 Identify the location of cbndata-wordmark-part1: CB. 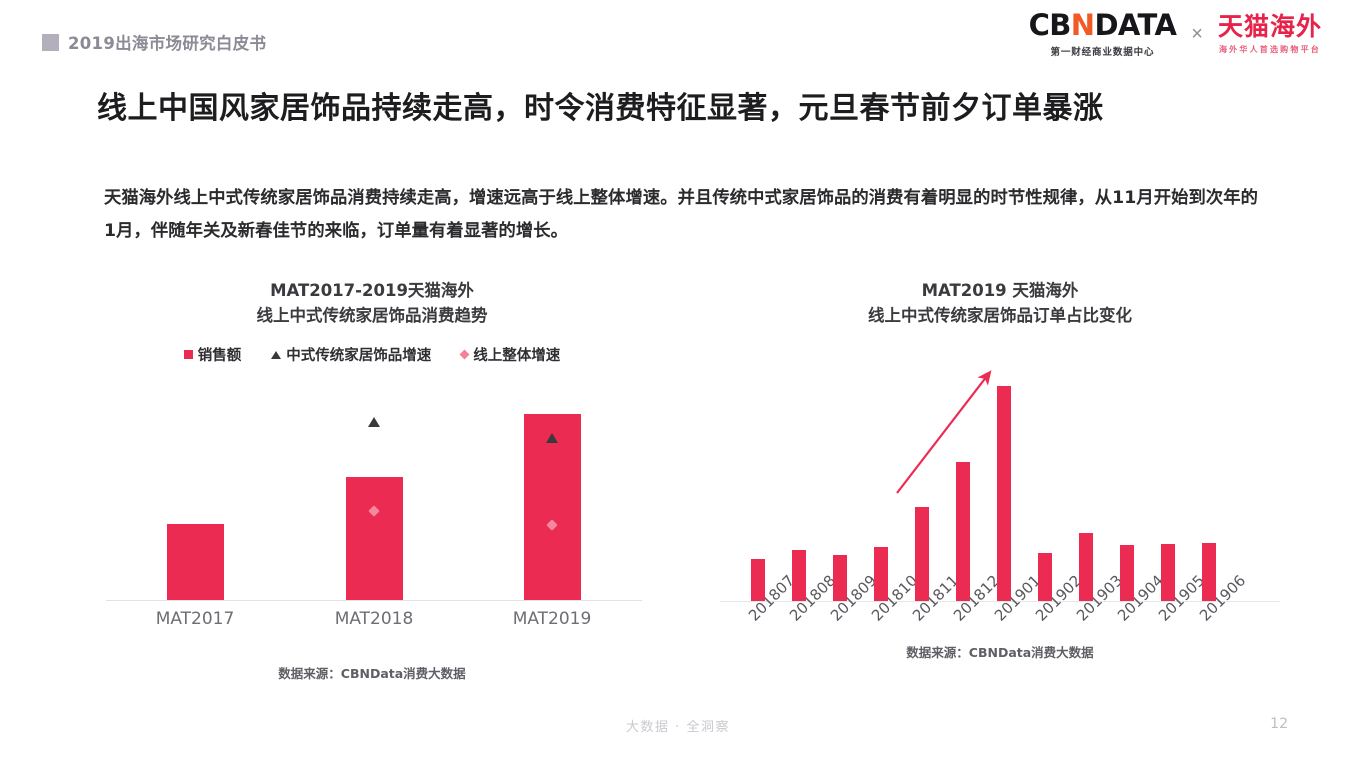
(1050, 25).